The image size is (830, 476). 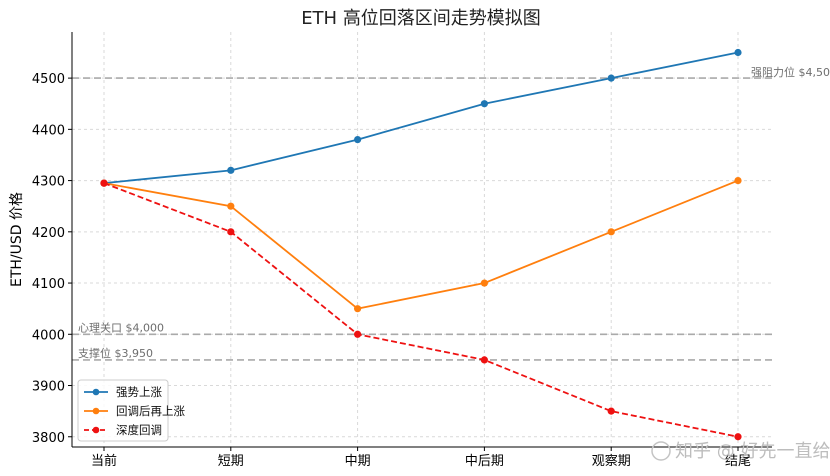 I want to click on reference-label: 强阻力位 $4,500, so click(x=790, y=72).